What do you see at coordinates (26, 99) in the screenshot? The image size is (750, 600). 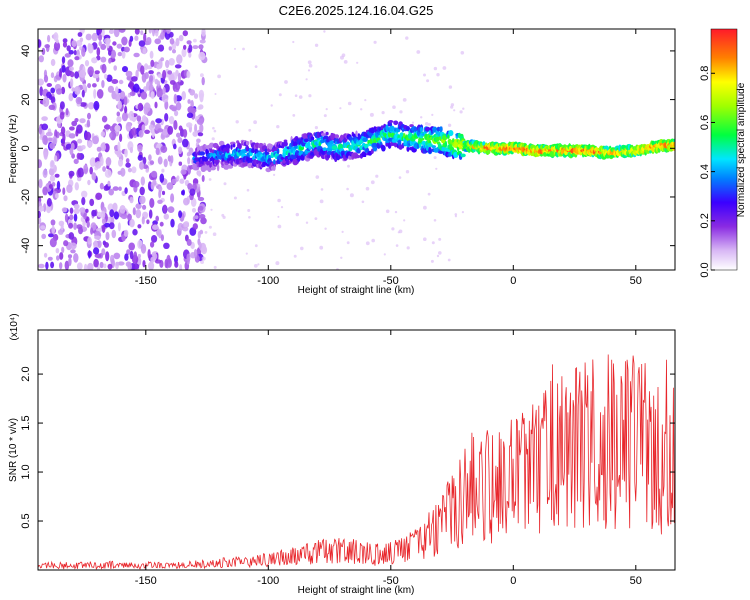 I see `y-tick-label: 20` at bounding box center [26, 99].